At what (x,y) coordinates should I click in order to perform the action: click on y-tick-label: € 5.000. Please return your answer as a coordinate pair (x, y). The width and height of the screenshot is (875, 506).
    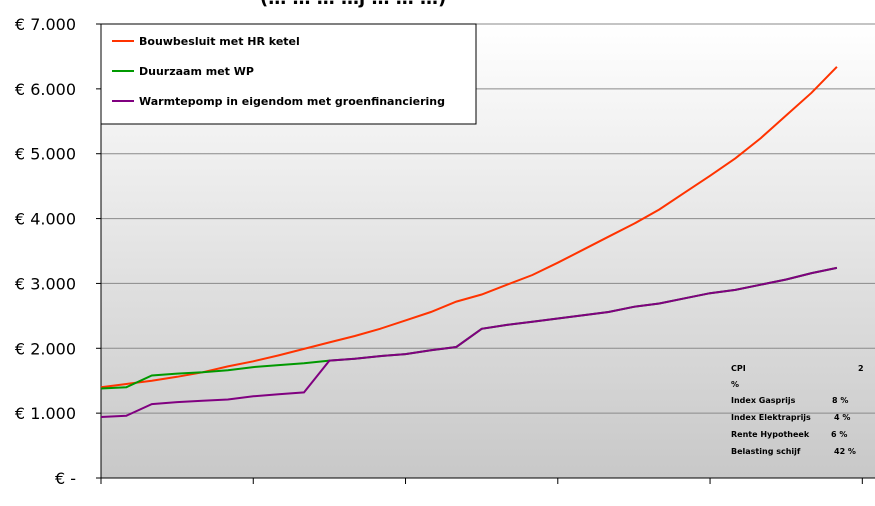
    Looking at the image, I should click on (45, 154).